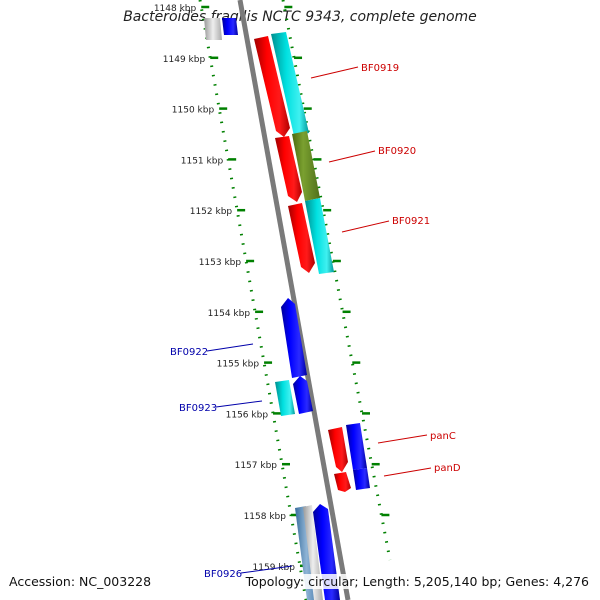  Describe the element at coordinates (184, 60) in the screenshot. I see `ruler-tick-label: 1149 kbp` at that location.